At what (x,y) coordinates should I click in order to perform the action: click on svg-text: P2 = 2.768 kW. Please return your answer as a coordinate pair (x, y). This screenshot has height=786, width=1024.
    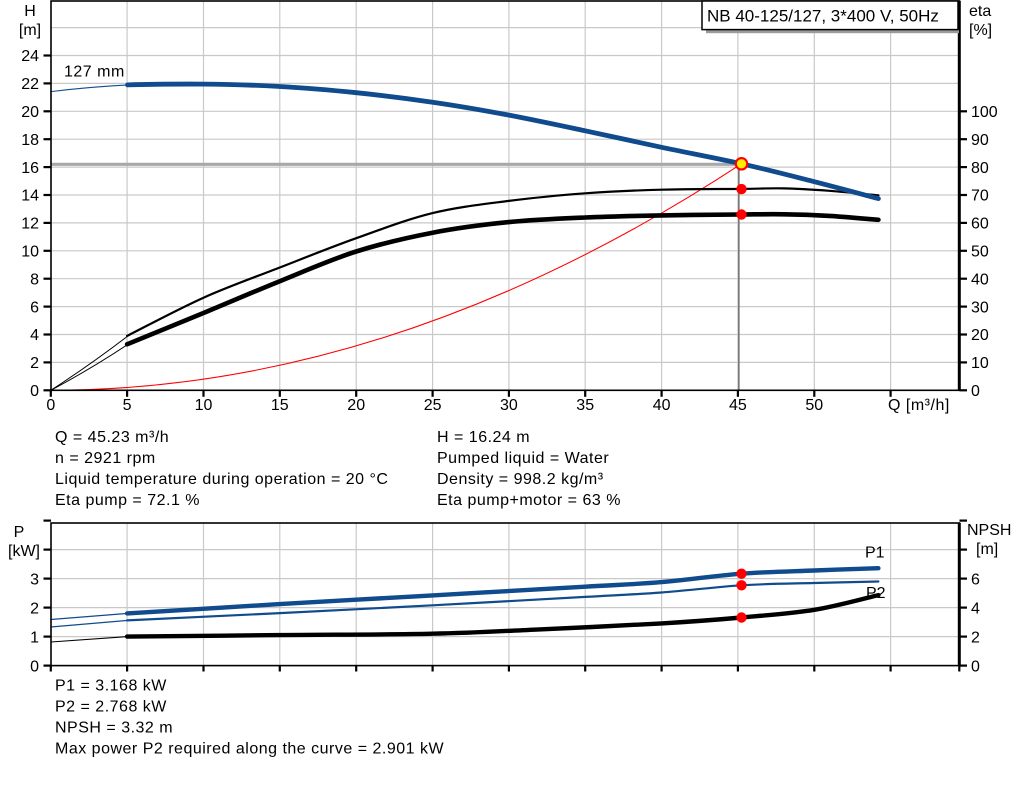
    Looking at the image, I should click on (111, 707).